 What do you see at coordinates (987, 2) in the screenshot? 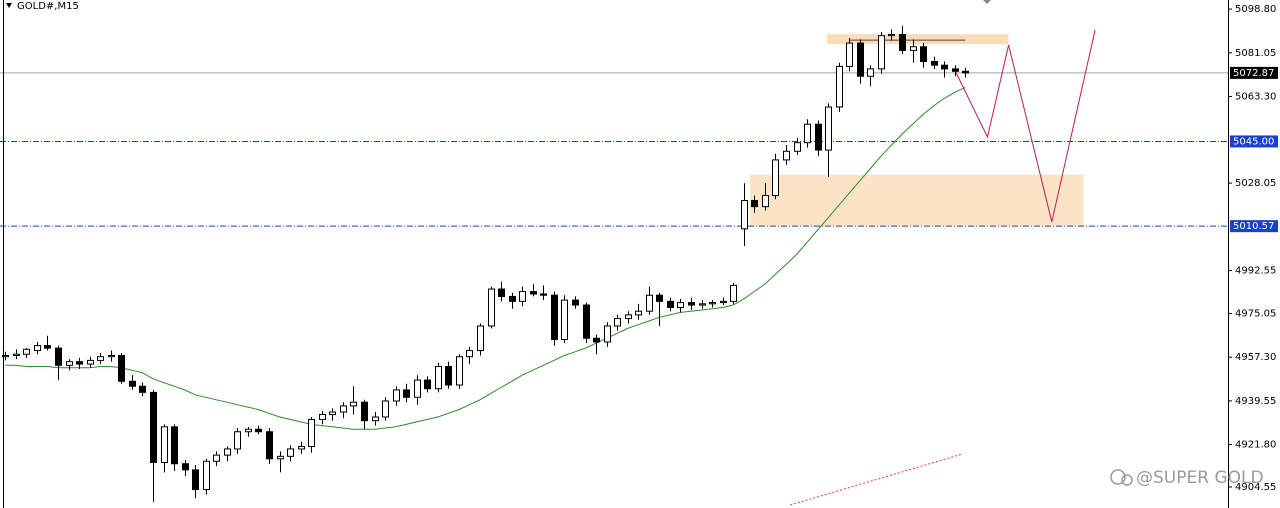
I see `shift-marker` at bounding box center [987, 2].